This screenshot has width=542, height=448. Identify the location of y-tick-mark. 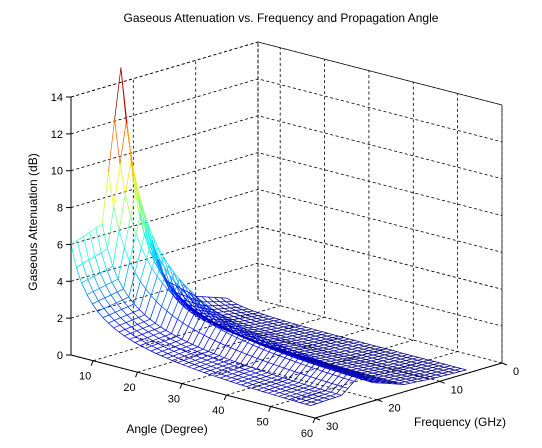
(380, 401).